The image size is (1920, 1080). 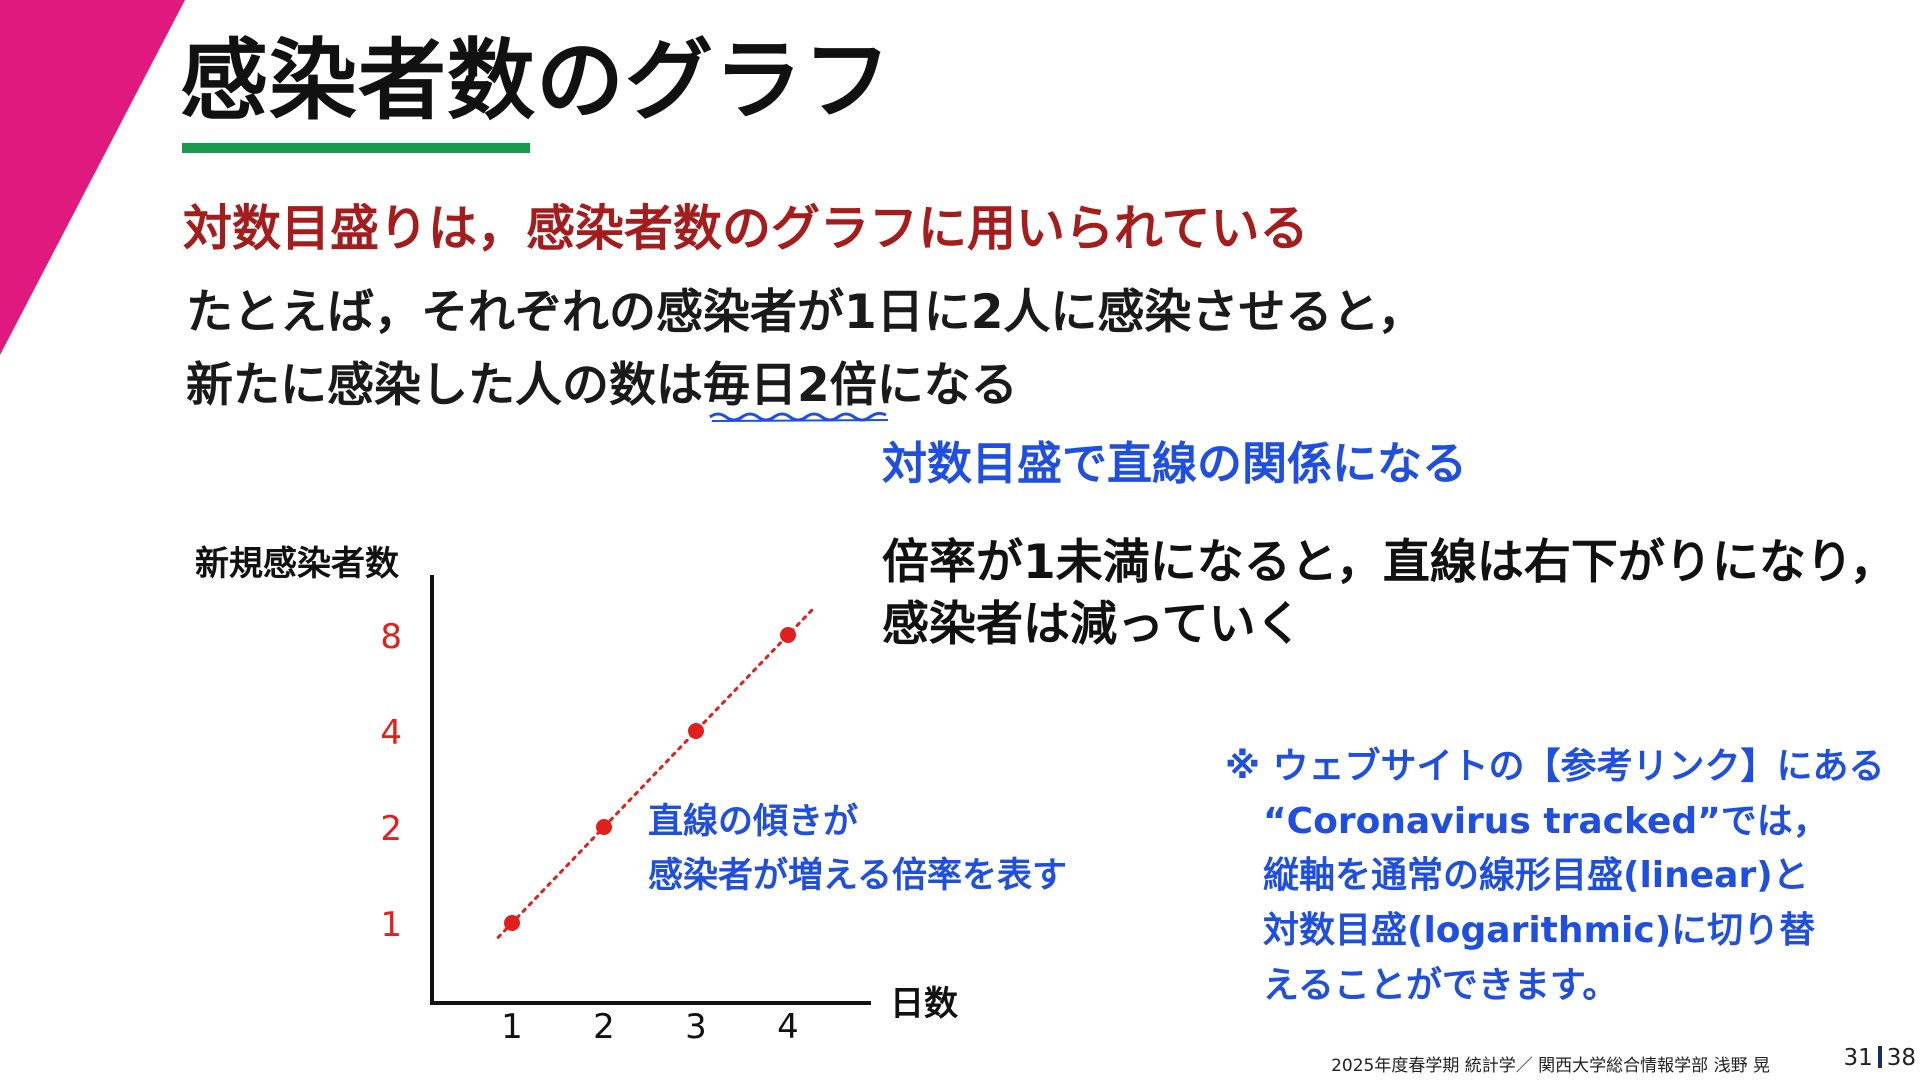 I want to click on y-tick-label: 1, so click(x=391, y=925).